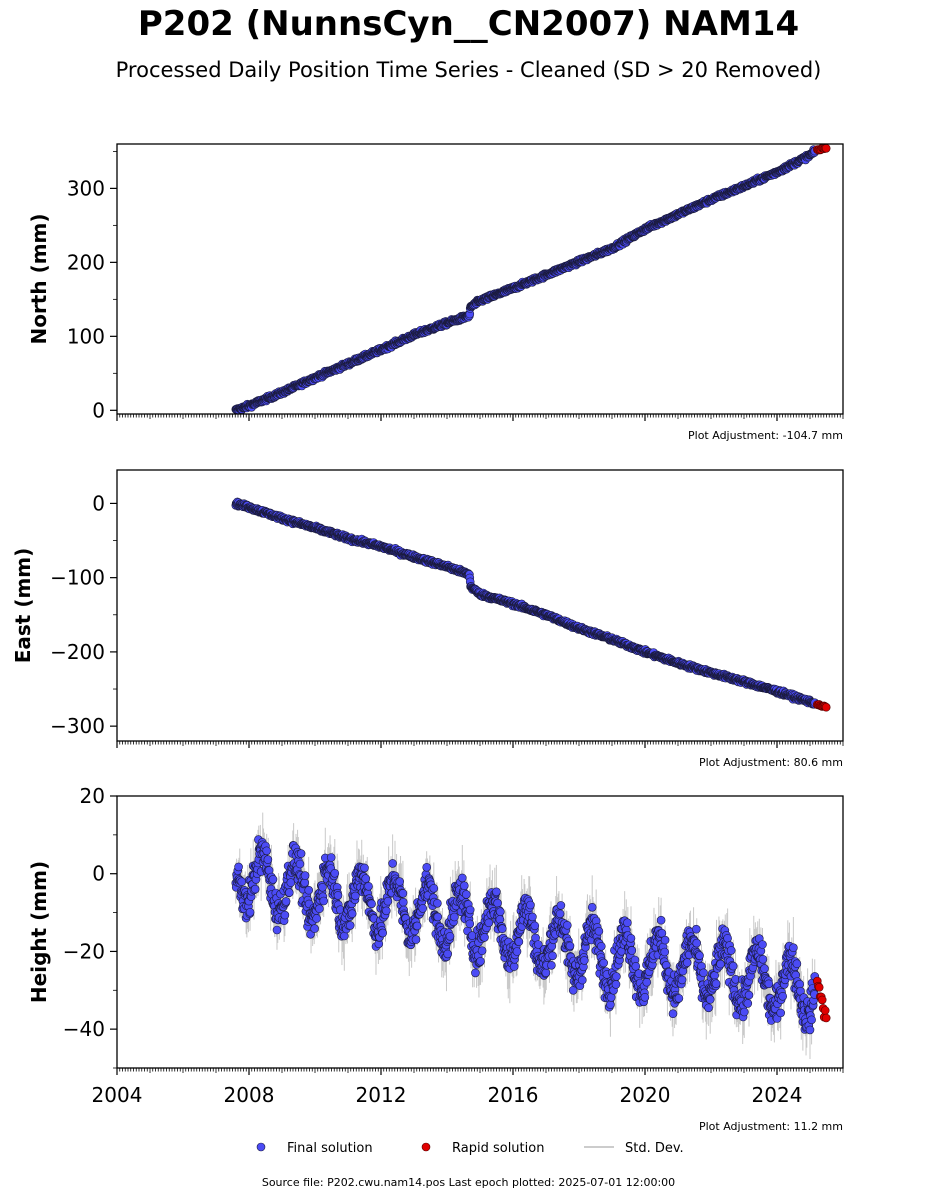 Image resolution: width=937 pixels, height=1200 pixels. I want to click on y-axis-label: North (mm), so click(39, 278).